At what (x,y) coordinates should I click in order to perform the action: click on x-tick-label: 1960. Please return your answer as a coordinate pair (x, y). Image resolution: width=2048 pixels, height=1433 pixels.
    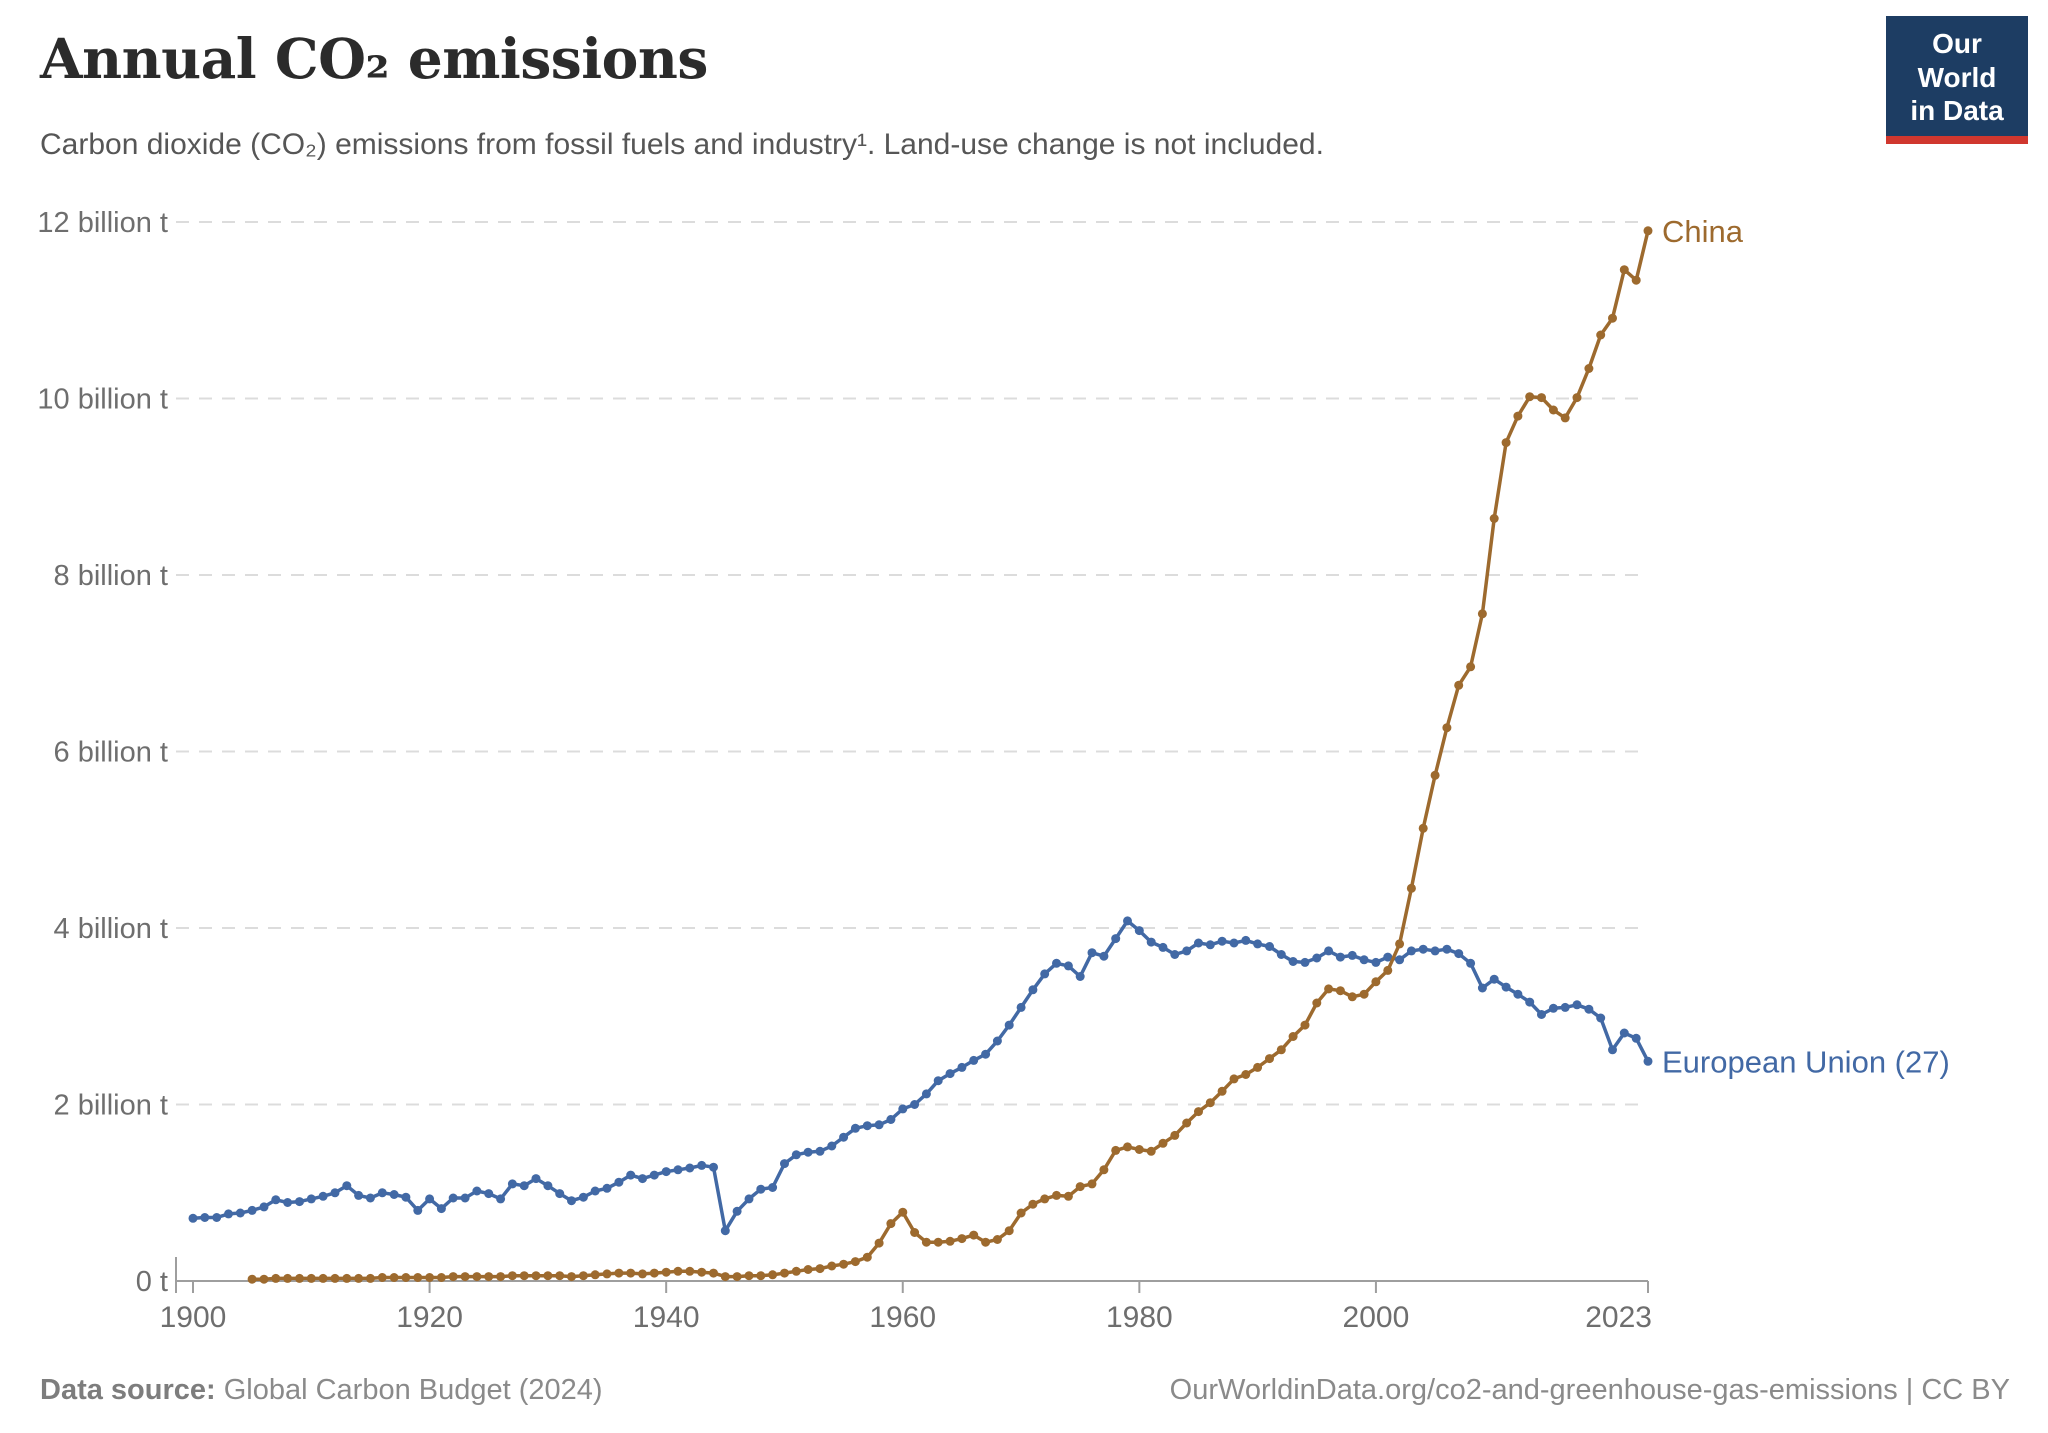
    Looking at the image, I should click on (902, 1317).